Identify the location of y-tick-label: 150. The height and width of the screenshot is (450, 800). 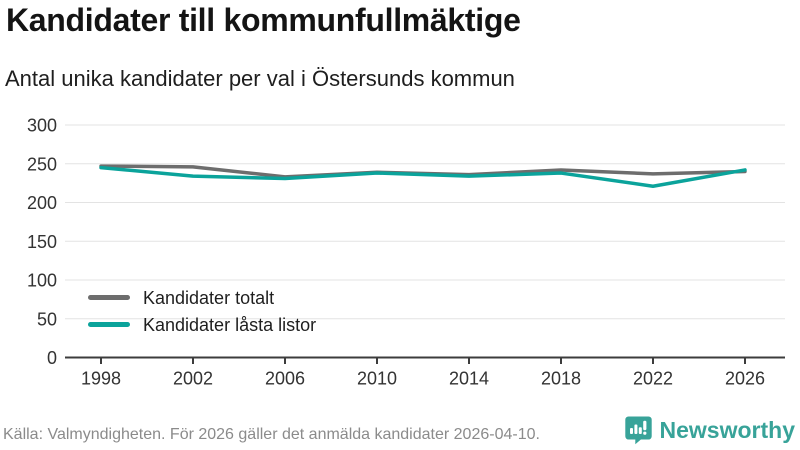
(42, 242).